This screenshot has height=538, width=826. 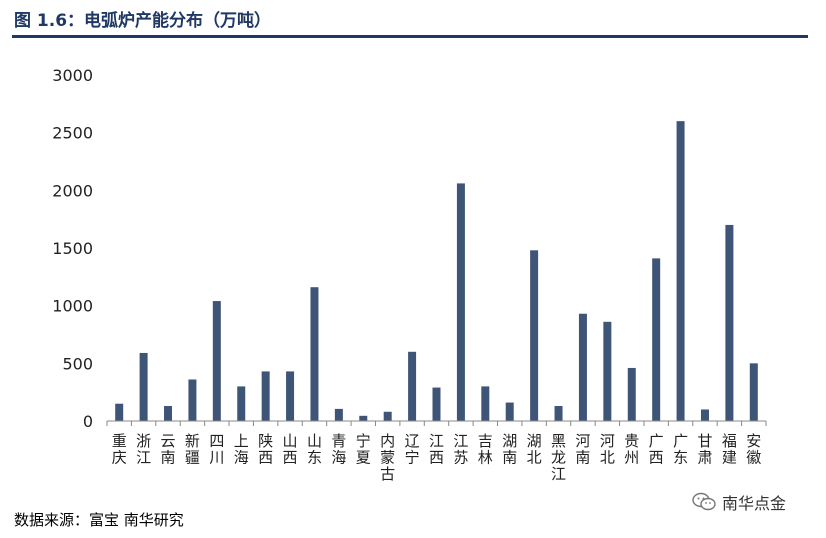 I want to click on x-tick-label: 黑龙江, so click(x=558, y=457).